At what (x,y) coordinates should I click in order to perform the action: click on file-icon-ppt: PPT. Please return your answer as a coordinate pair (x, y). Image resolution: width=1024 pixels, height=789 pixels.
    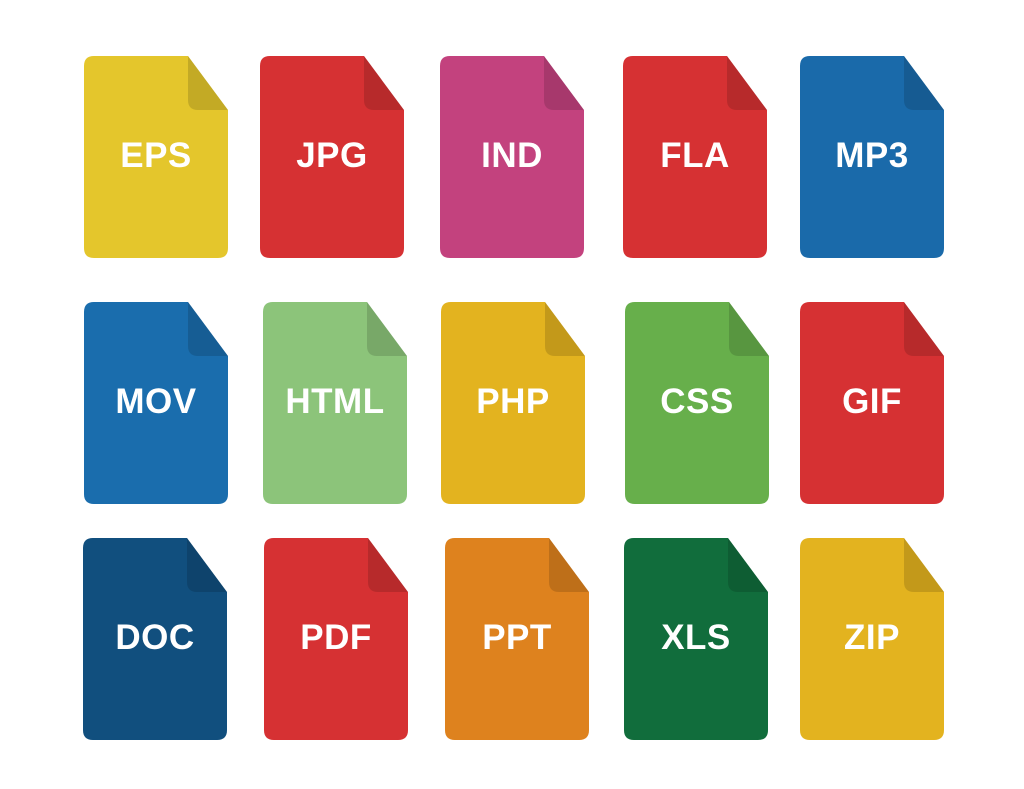
    Looking at the image, I should click on (517, 639).